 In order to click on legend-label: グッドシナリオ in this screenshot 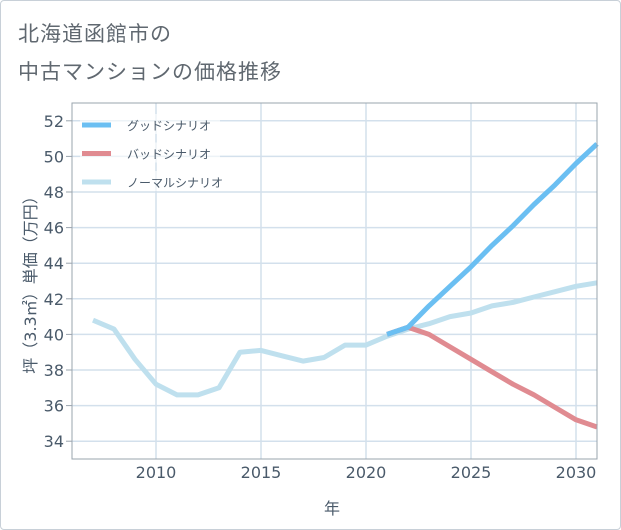, I will do `click(169, 126)`.